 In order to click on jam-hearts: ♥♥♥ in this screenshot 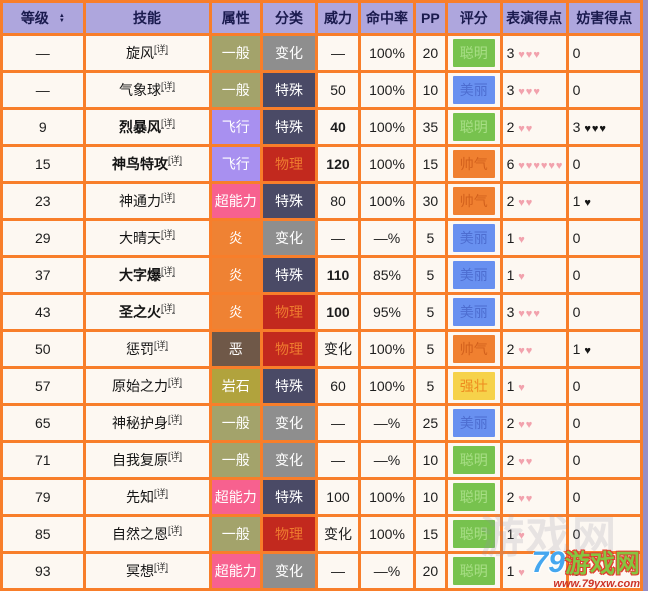, I will do `click(595, 129)`.